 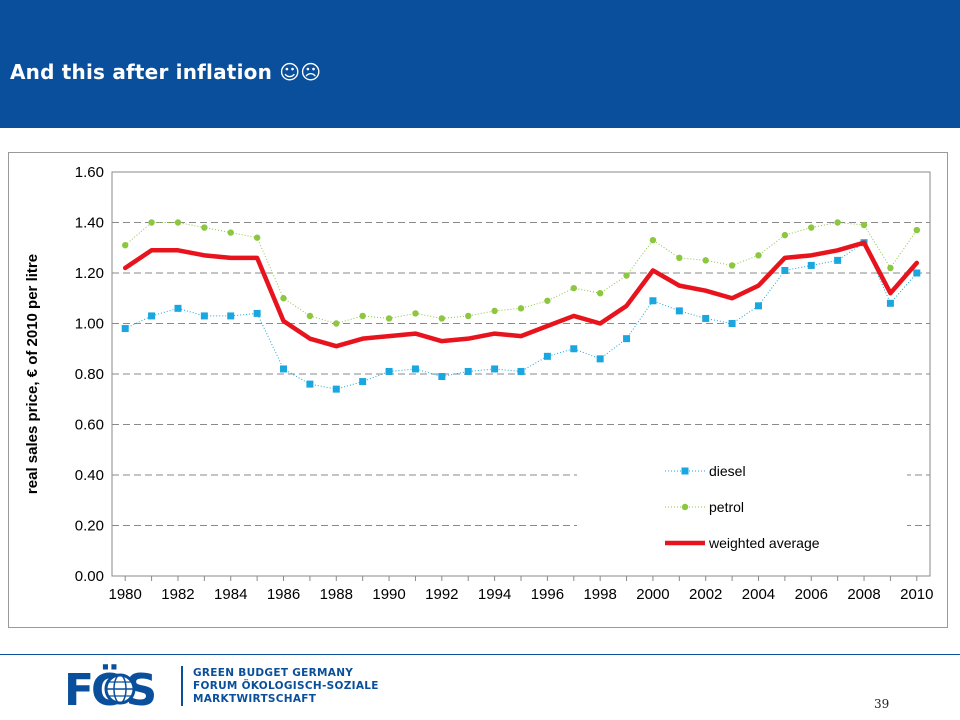 I want to click on x-tick-label: 1980, so click(x=125, y=594).